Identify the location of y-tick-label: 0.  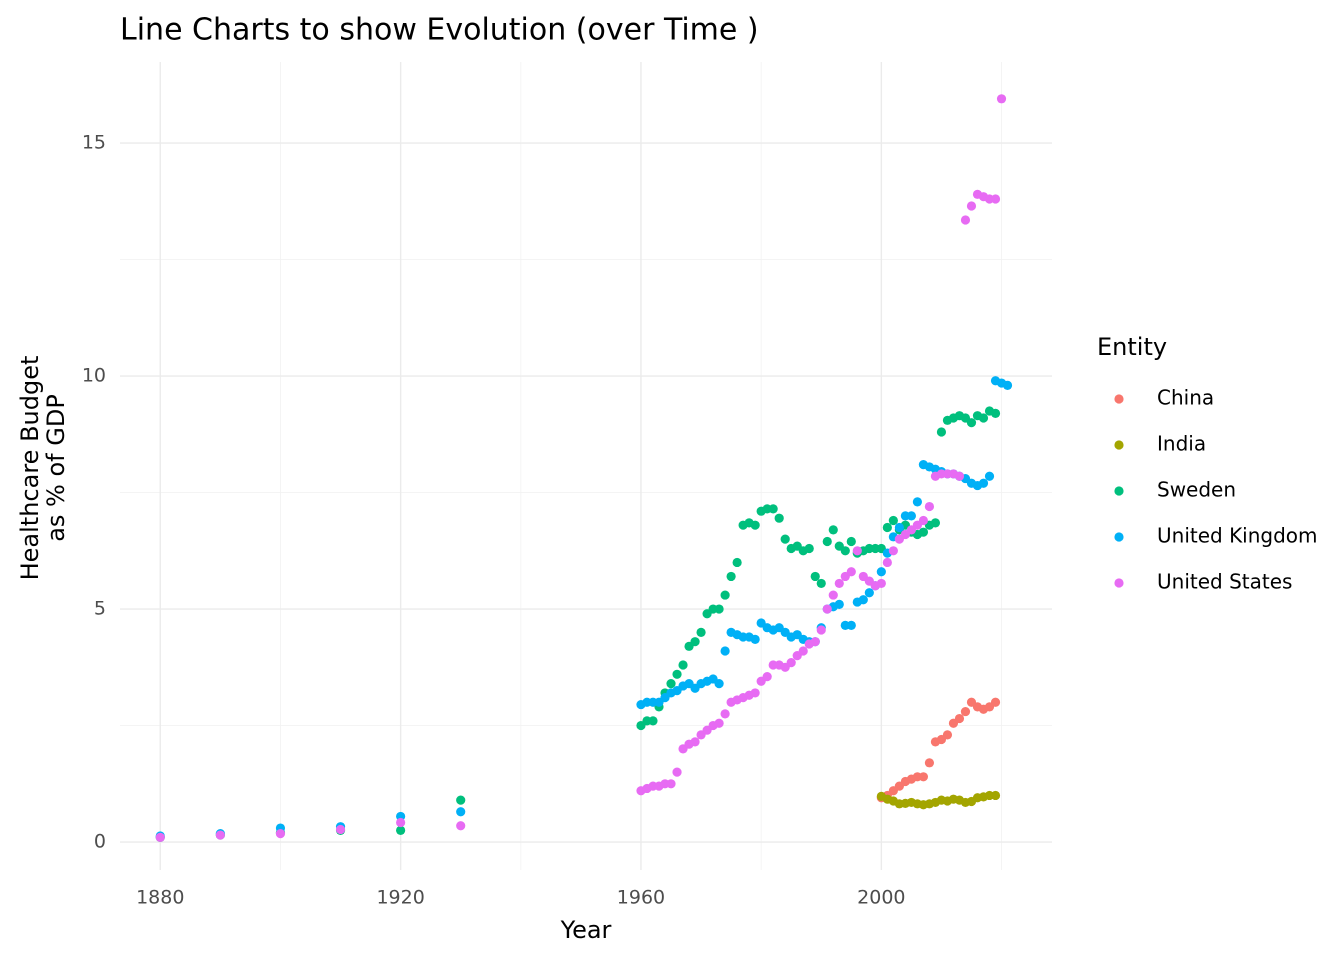
(100, 842).